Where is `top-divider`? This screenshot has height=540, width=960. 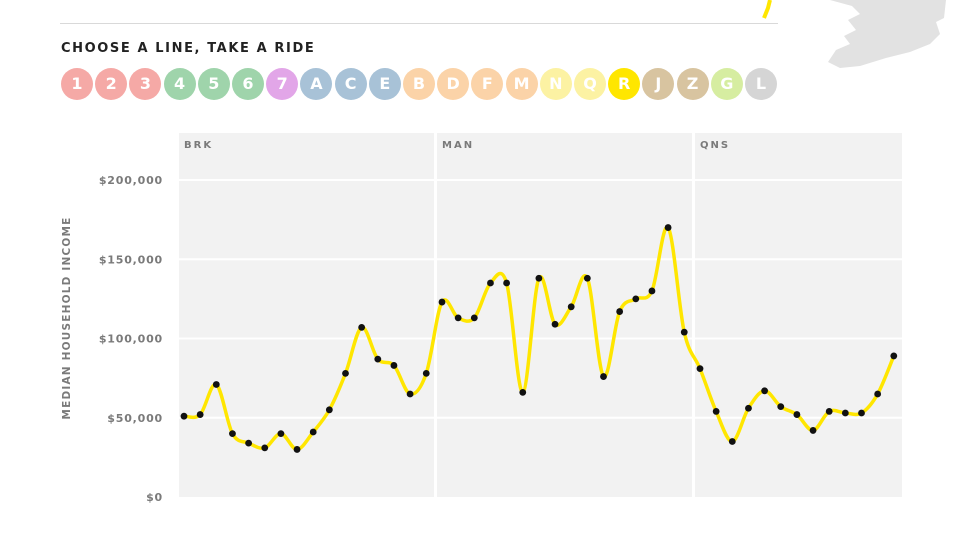
top-divider is located at coordinates (419, 23).